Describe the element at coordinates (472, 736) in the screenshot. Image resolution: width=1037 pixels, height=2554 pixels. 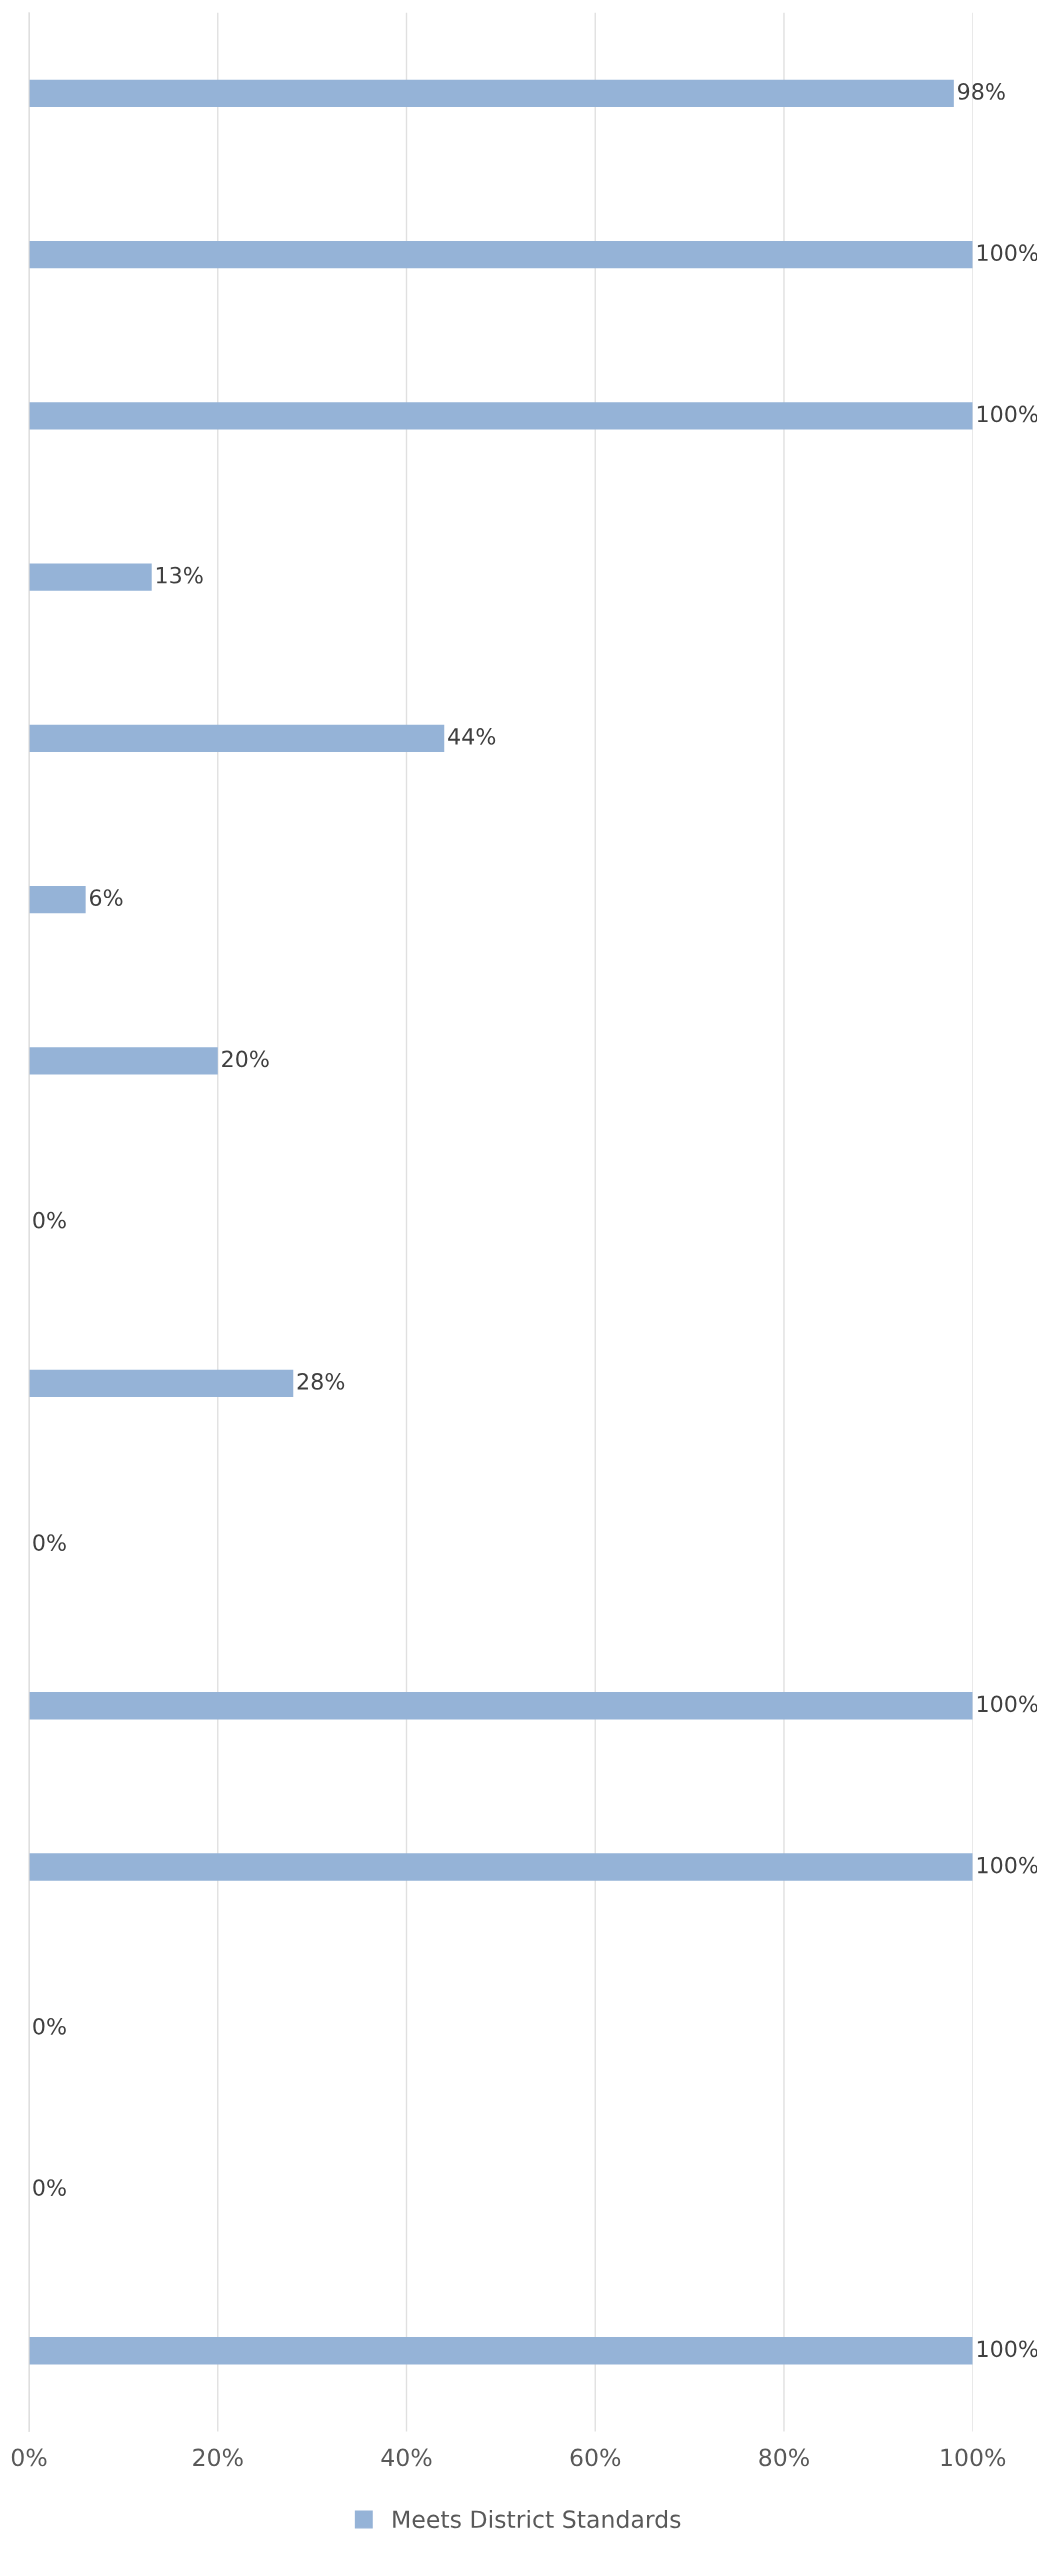
I see `data-label: 44%` at that location.